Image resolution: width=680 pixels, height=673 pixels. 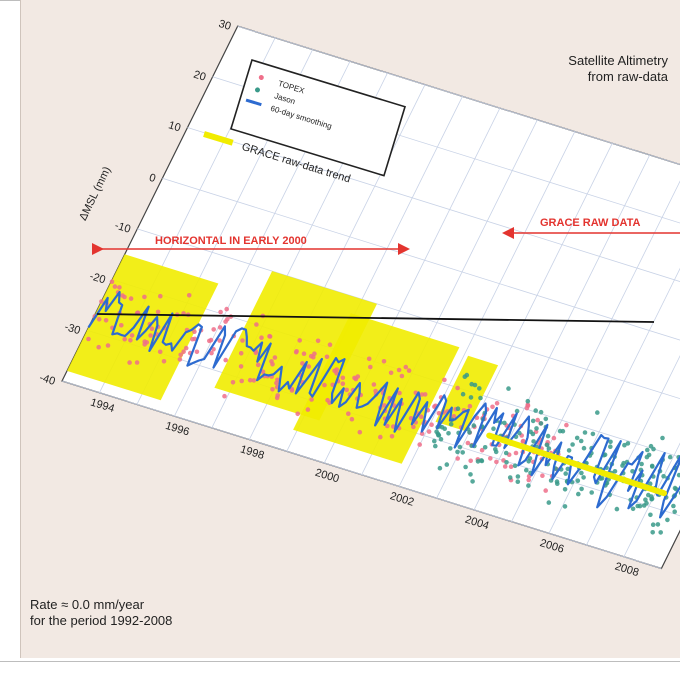 I want to click on y-tick-label: -10, so click(x=122, y=228).